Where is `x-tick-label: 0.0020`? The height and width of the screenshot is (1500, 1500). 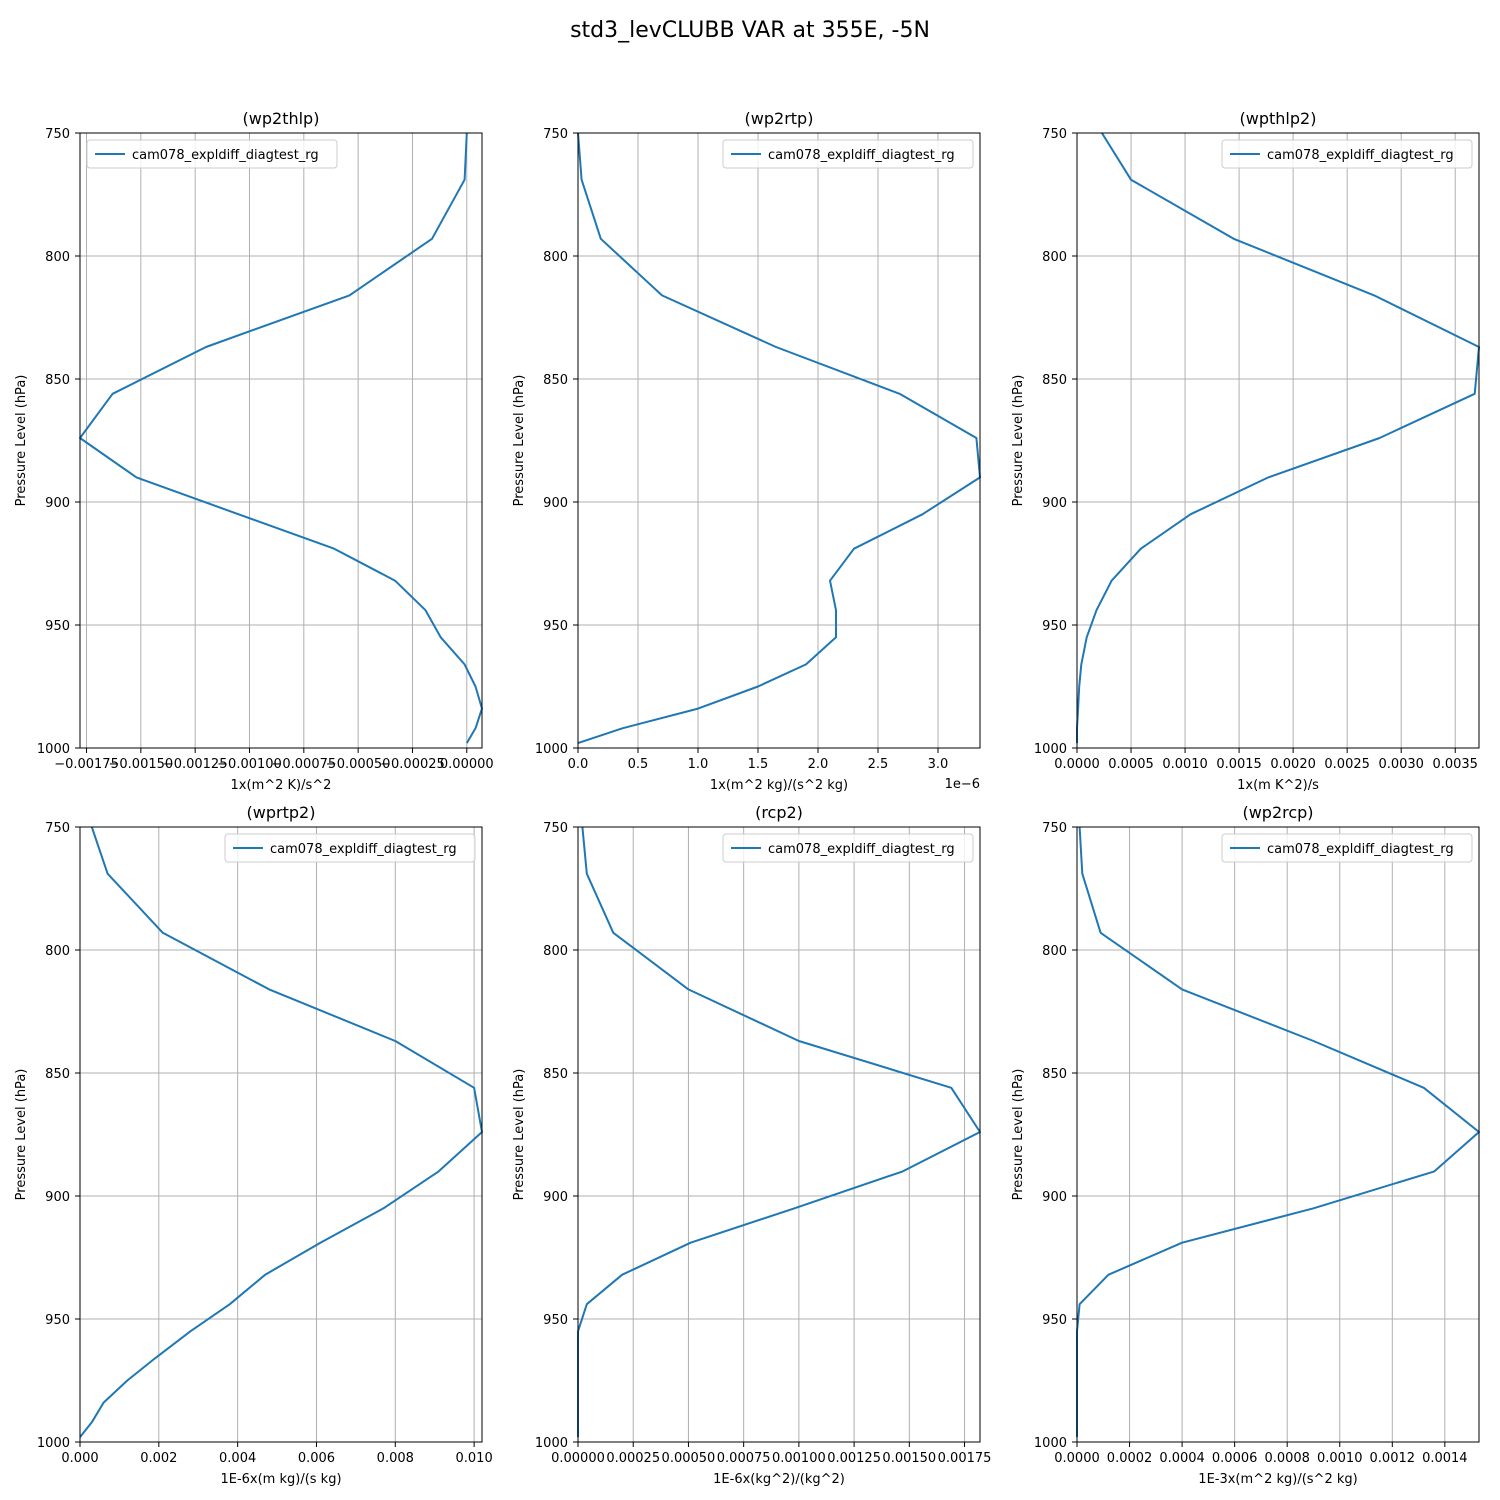 x-tick-label: 0.0020 is located at coordinates (1293, 764).